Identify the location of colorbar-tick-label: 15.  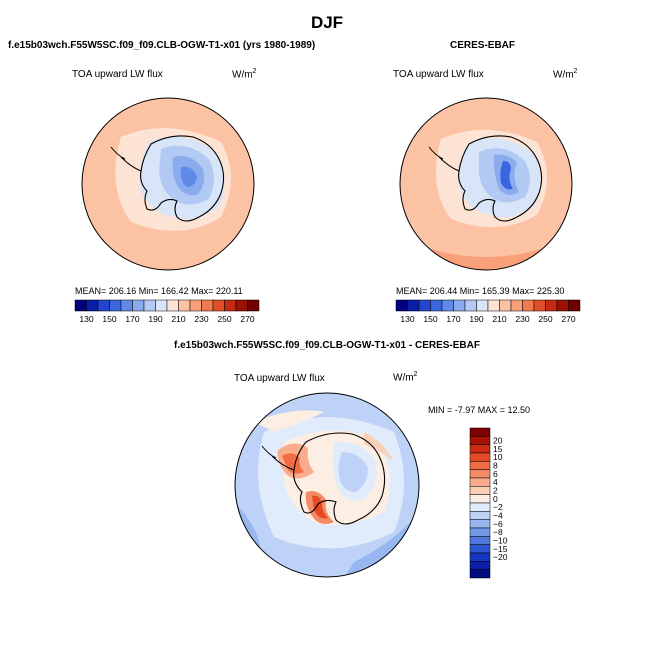
(498, 449).